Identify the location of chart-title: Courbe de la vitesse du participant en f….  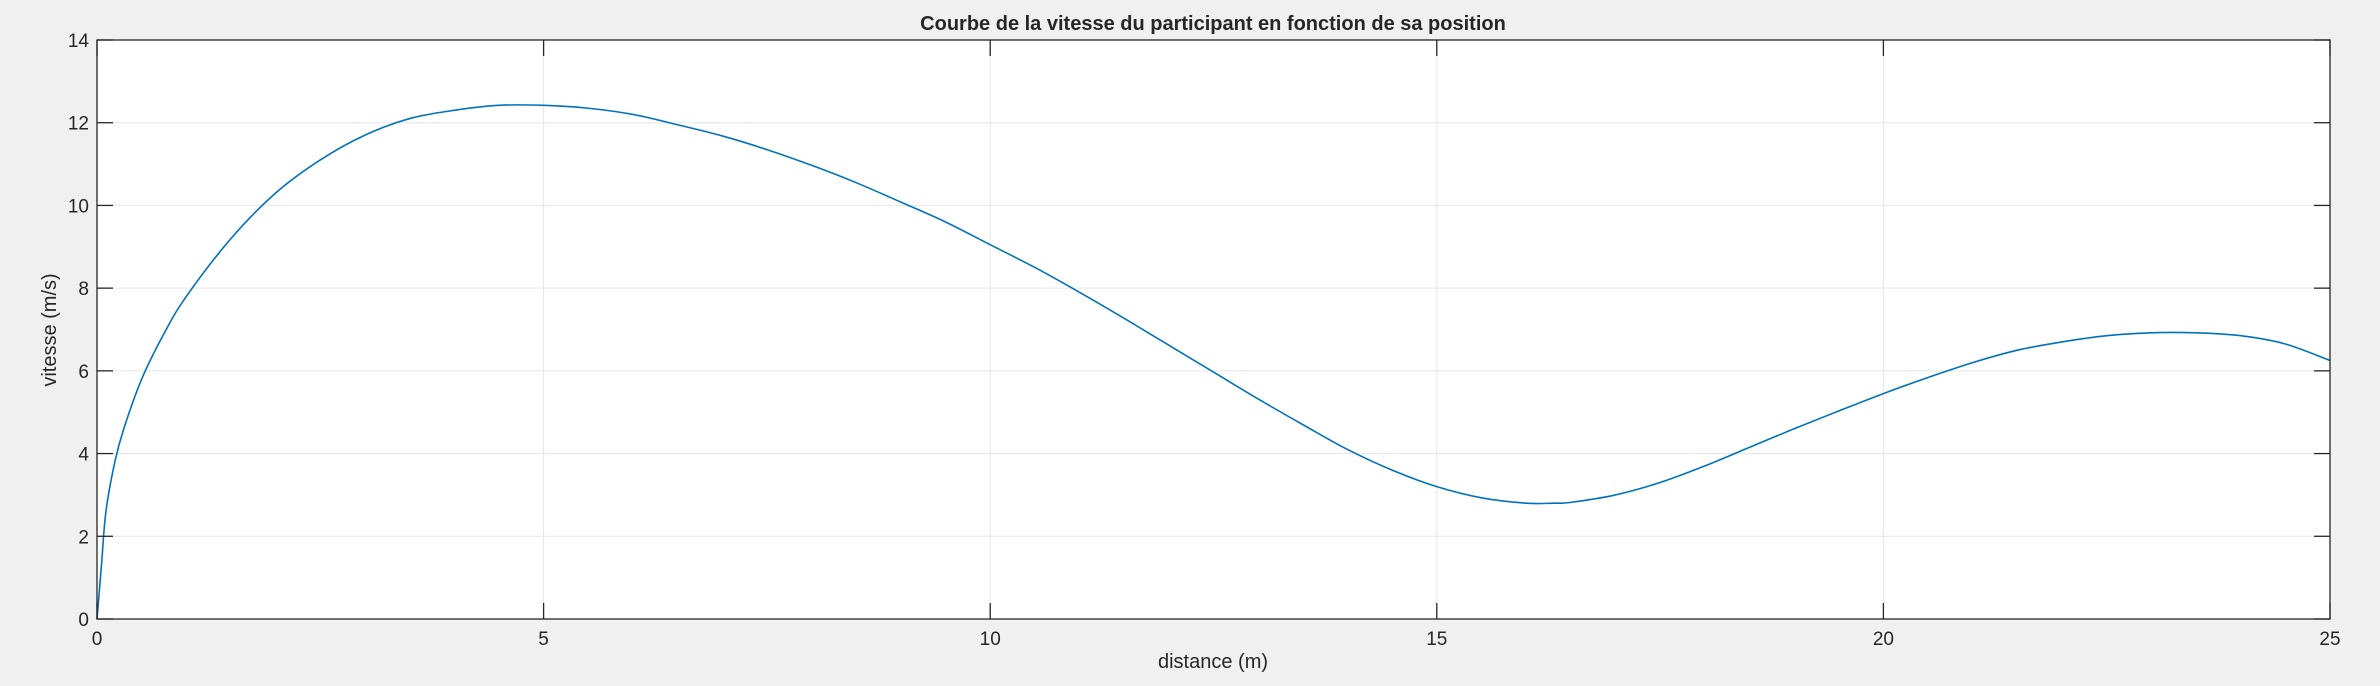
(1213, 24).